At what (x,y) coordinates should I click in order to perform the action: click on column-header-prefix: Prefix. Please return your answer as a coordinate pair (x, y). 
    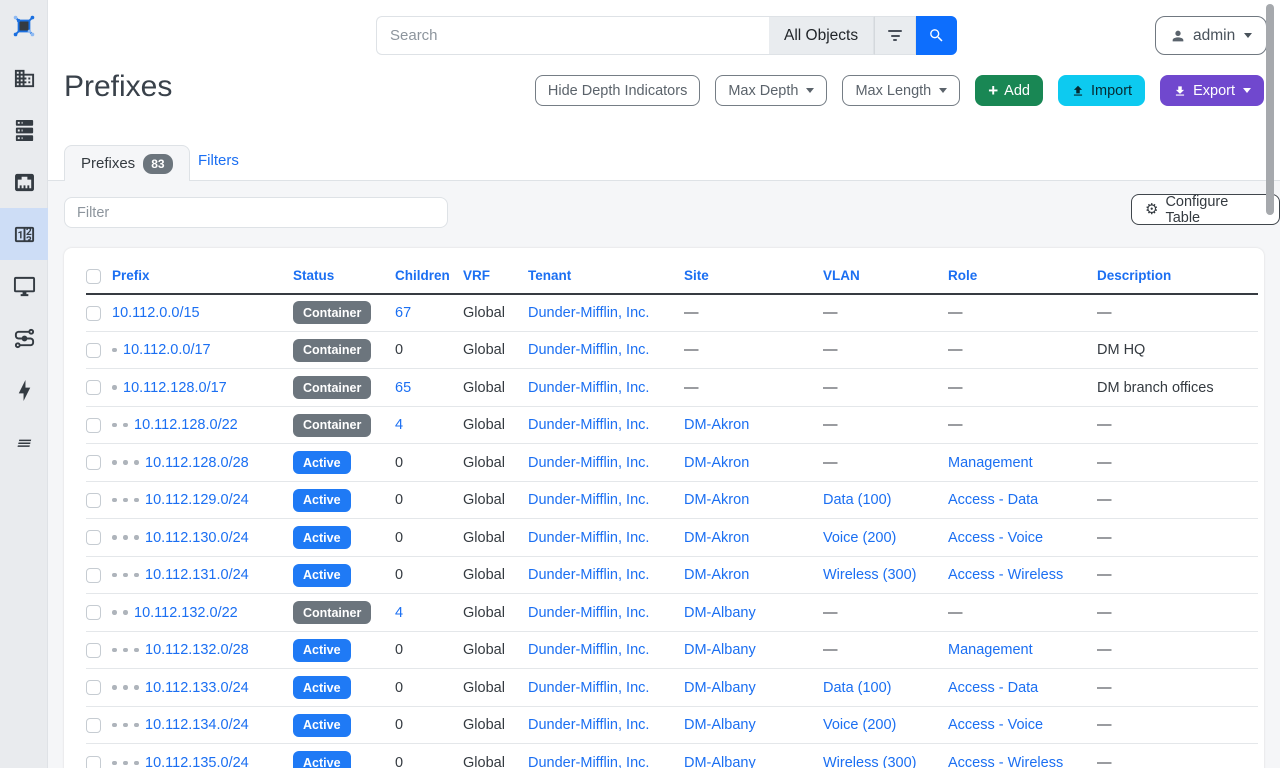
    Looking at the image, I should click on (202, 279).